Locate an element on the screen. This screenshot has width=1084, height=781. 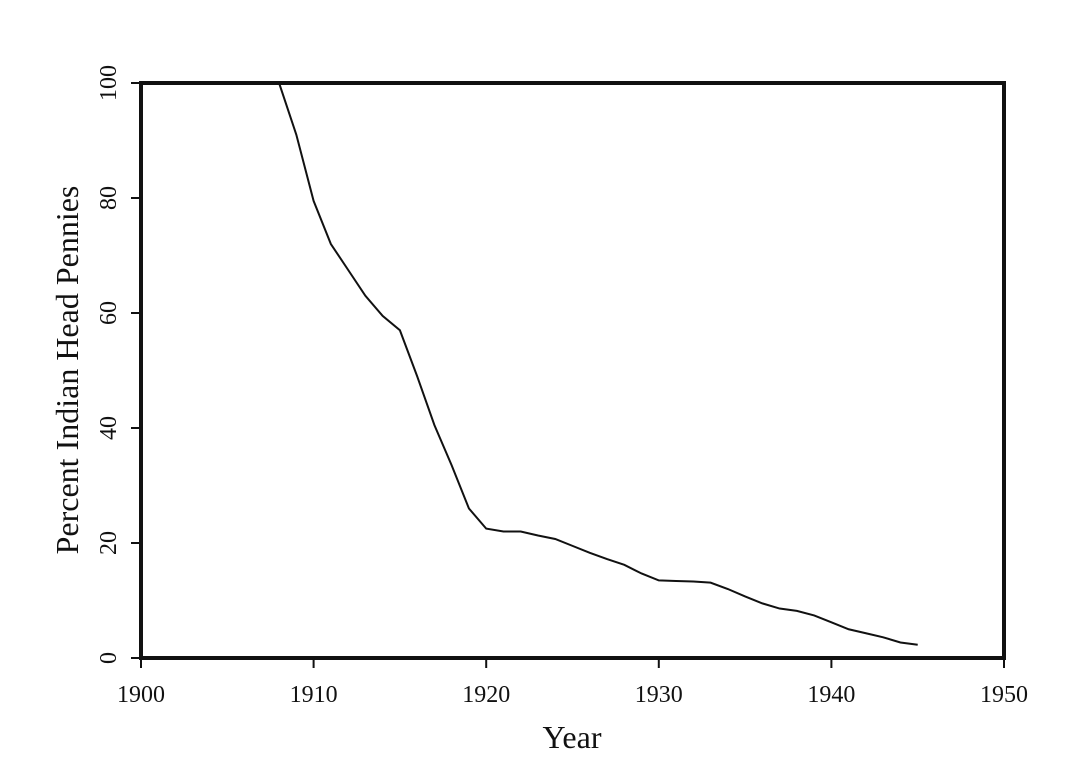
x-tick-label: 1930 is located at coordinates (659, 695).